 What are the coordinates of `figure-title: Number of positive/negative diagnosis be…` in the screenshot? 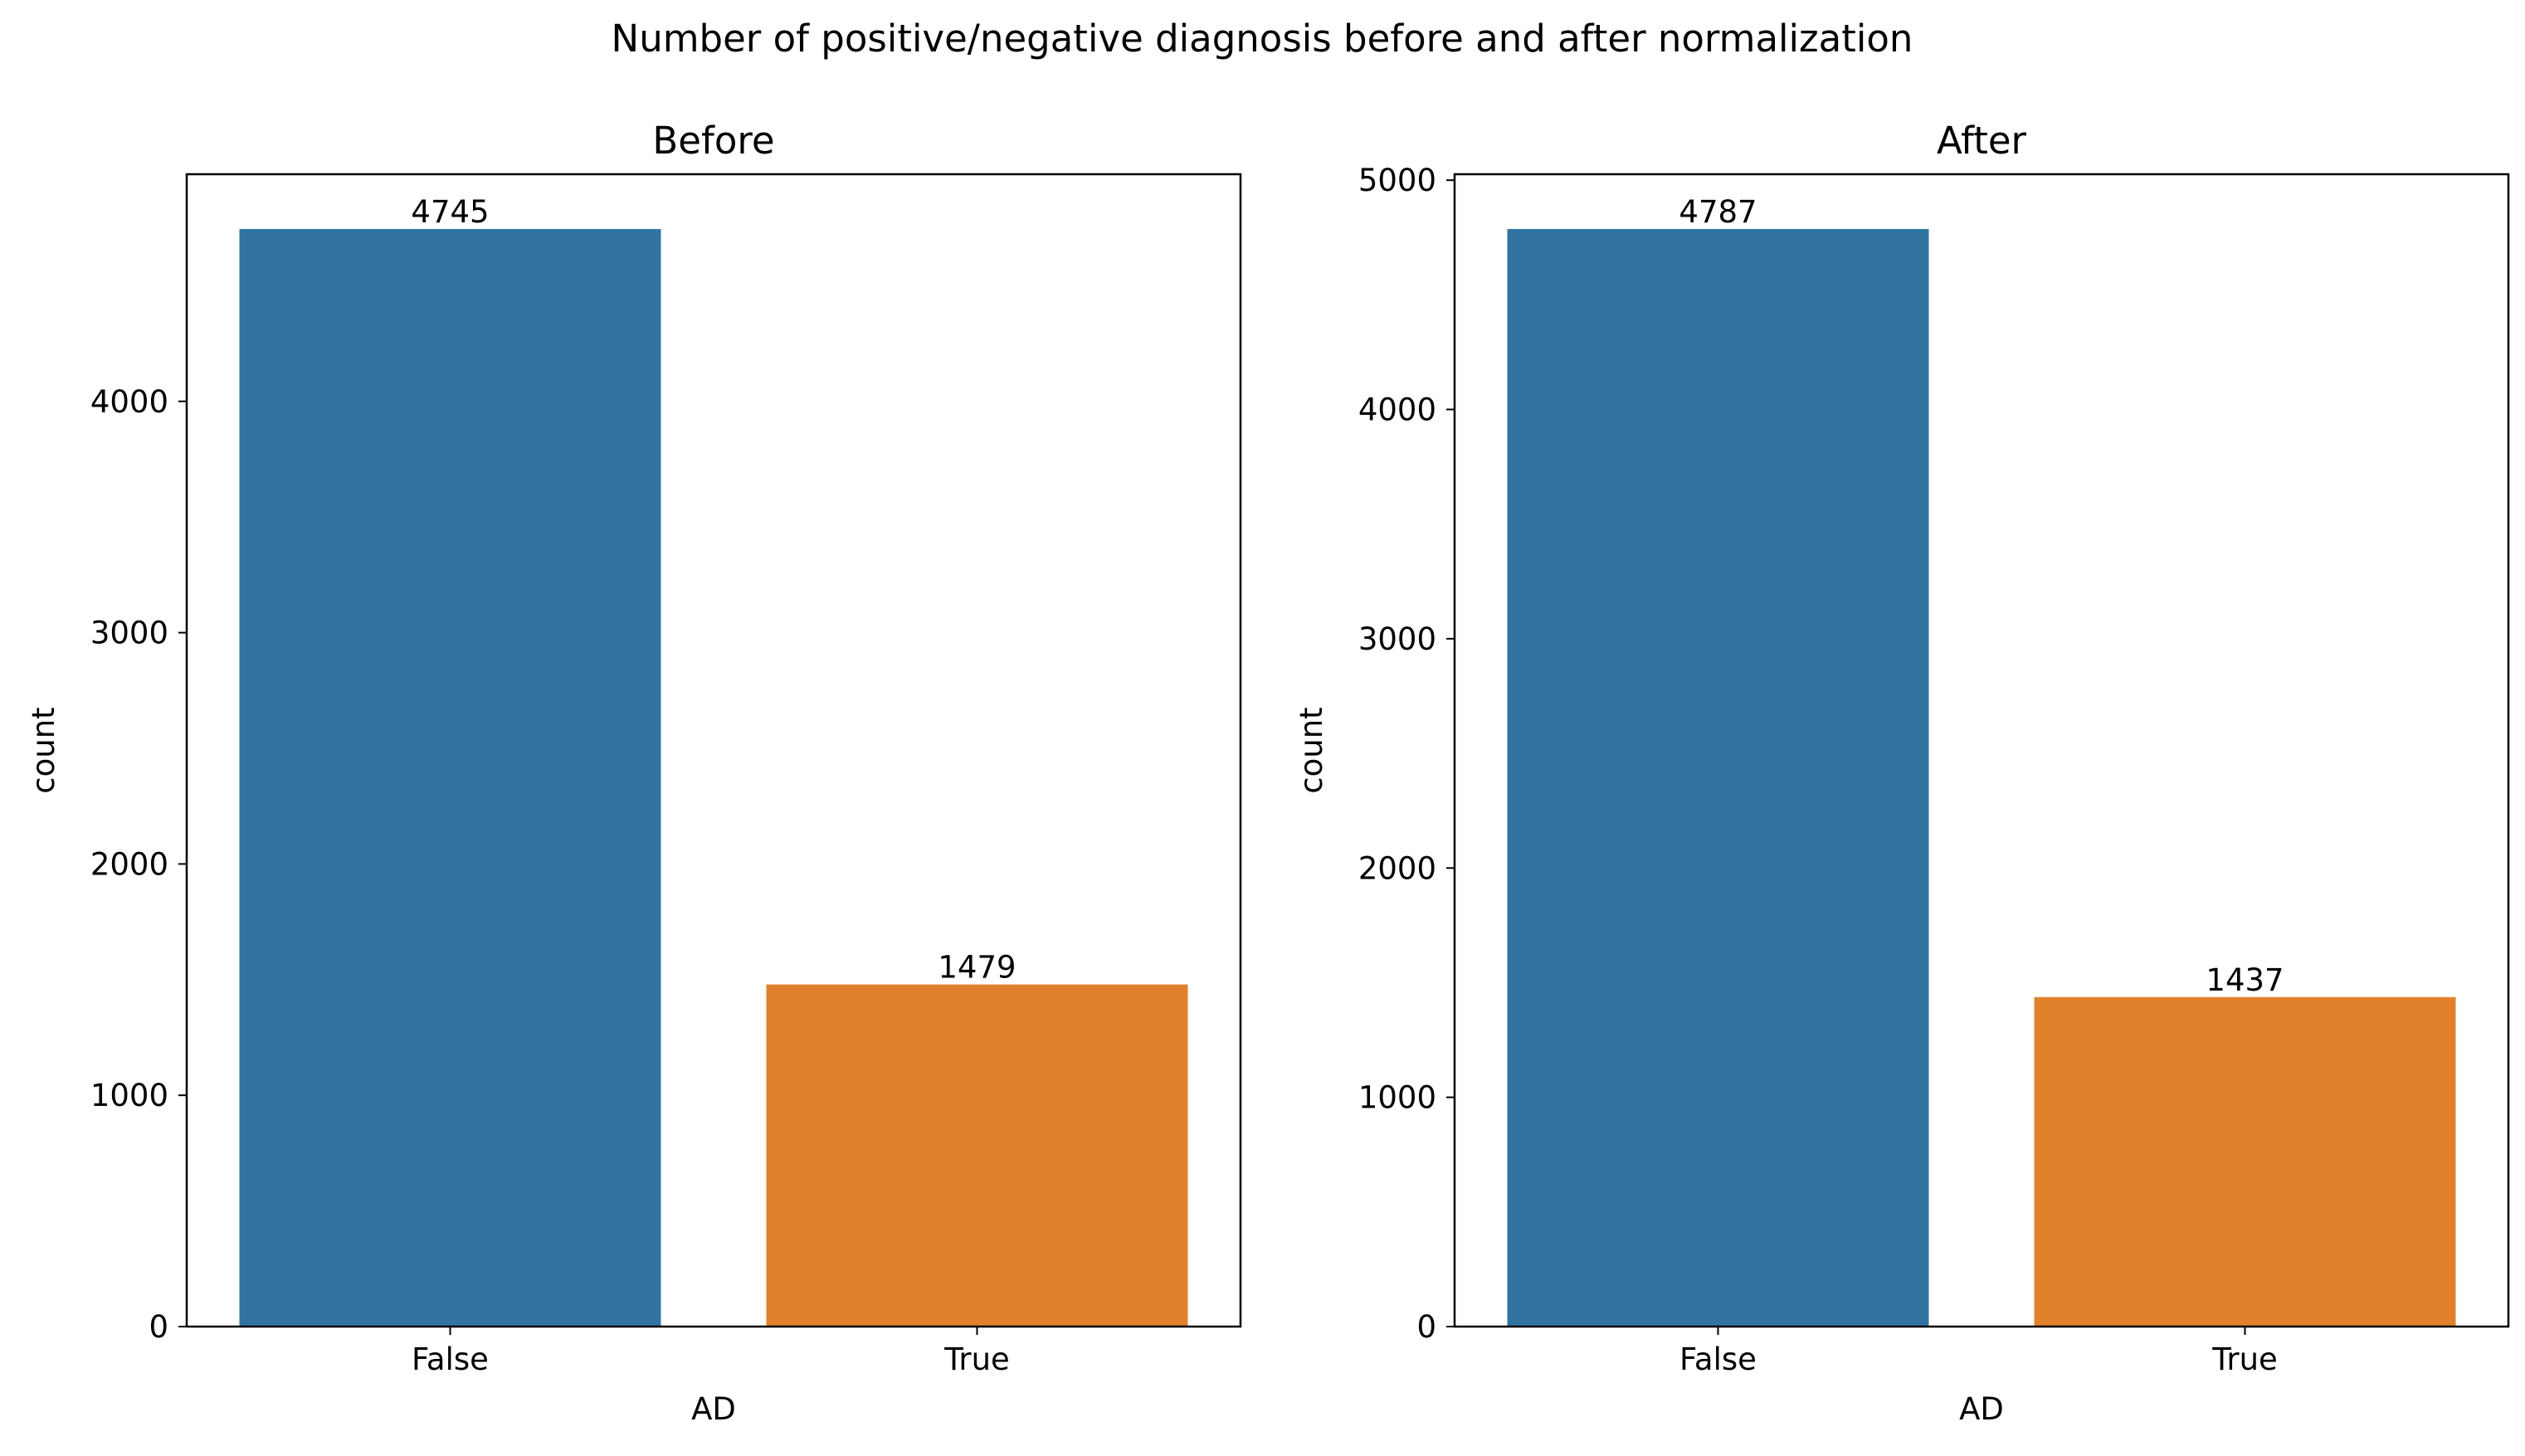 It's located at (1262, 39).